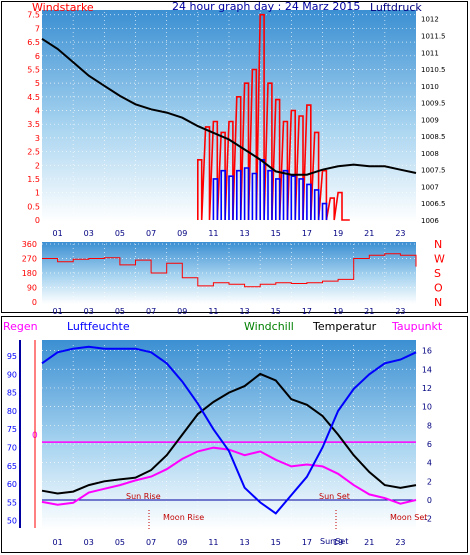 The image size is (470, 555). Describe the element at coordinates (33, 97) in the screenshot. I see `wind-tick-label: 4.5` at that location.